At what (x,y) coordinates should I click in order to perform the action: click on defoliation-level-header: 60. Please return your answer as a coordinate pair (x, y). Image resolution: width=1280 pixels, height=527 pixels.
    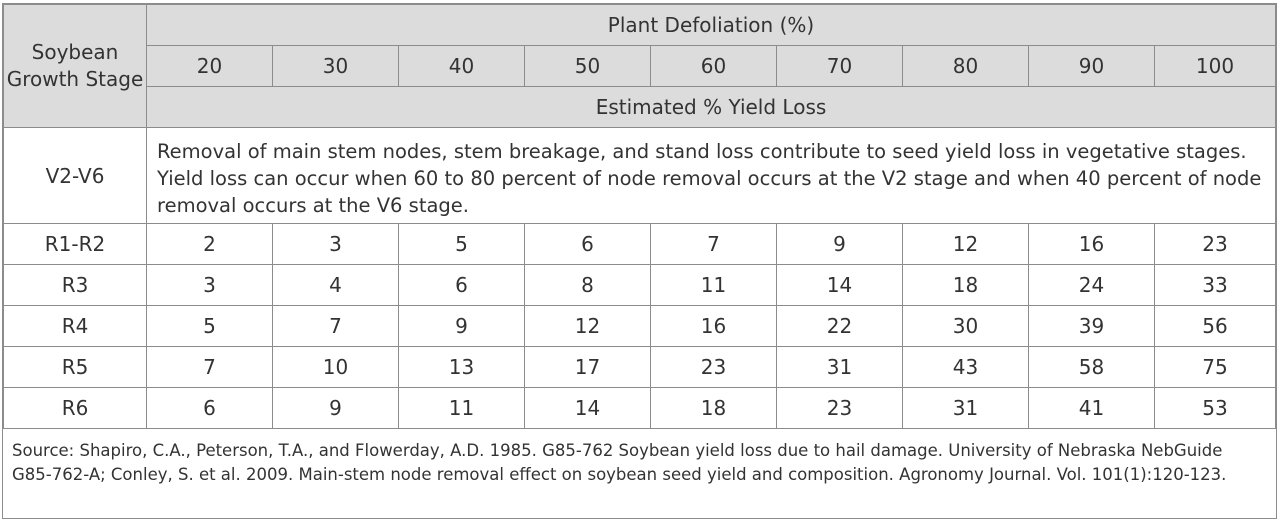
    Looking at the image, I should click on (713, 66).